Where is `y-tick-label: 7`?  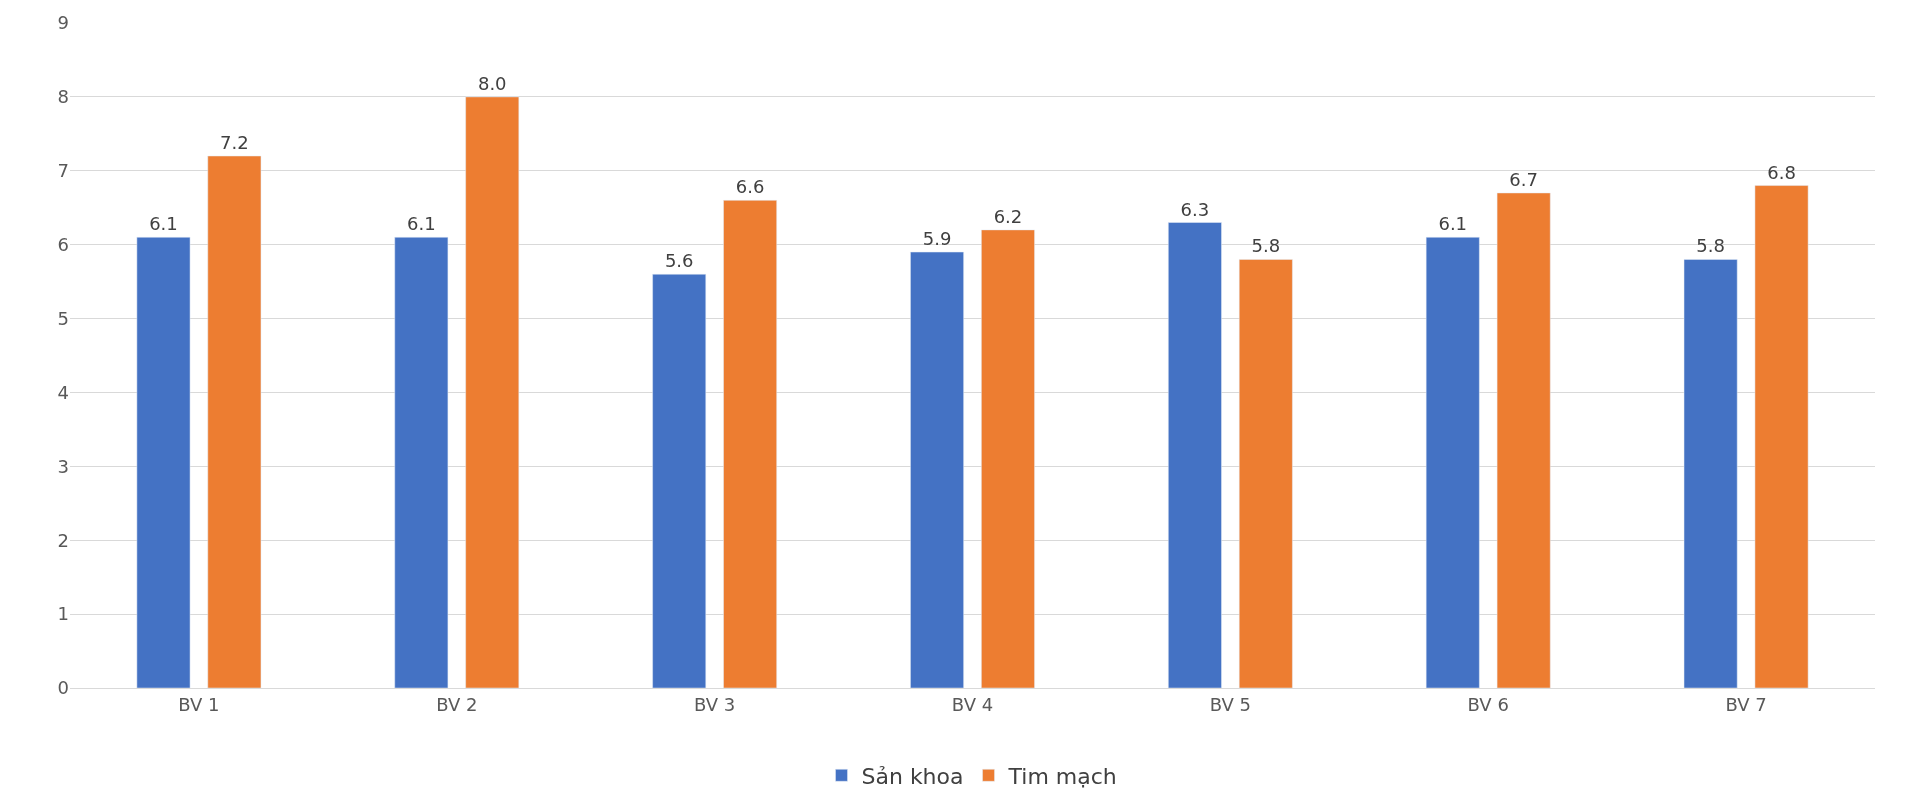
y-tick-label: 7 is located at coordinates (63, 171).